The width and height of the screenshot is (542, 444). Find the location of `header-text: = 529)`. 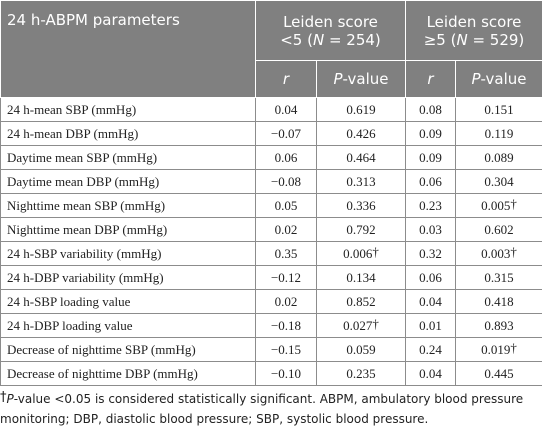

header-text: = 529) is located at coordinates (496, 39).